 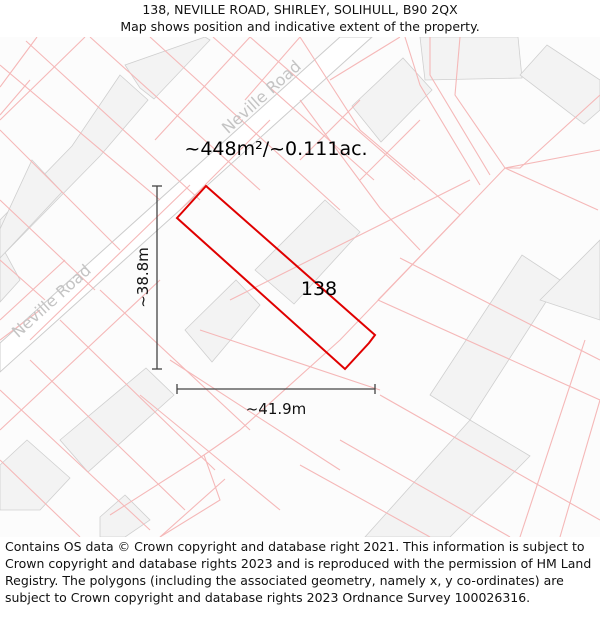 I want to click on horizontal-measurement: ~41.9m, so click(x=276, y=401).